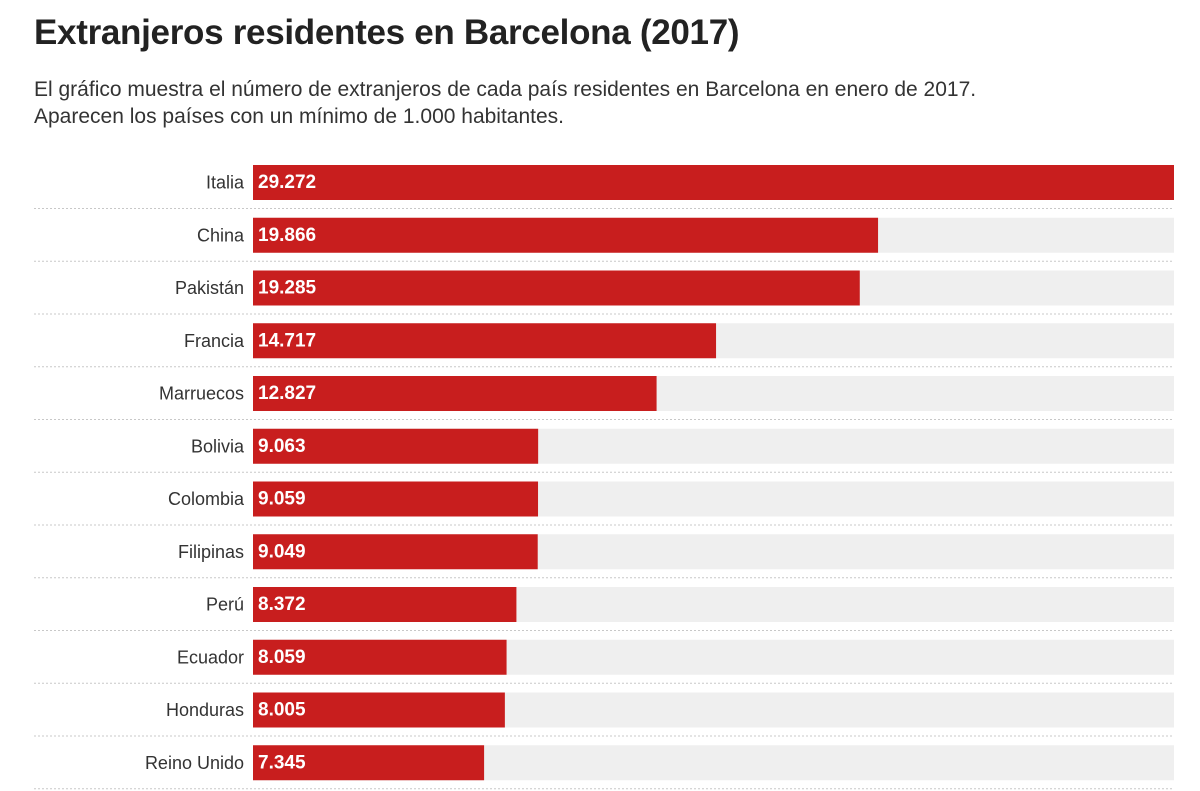 The height and width of the screenshot is (791, 1200). I want to click on category-label: Filipinas, so click(211, 552).